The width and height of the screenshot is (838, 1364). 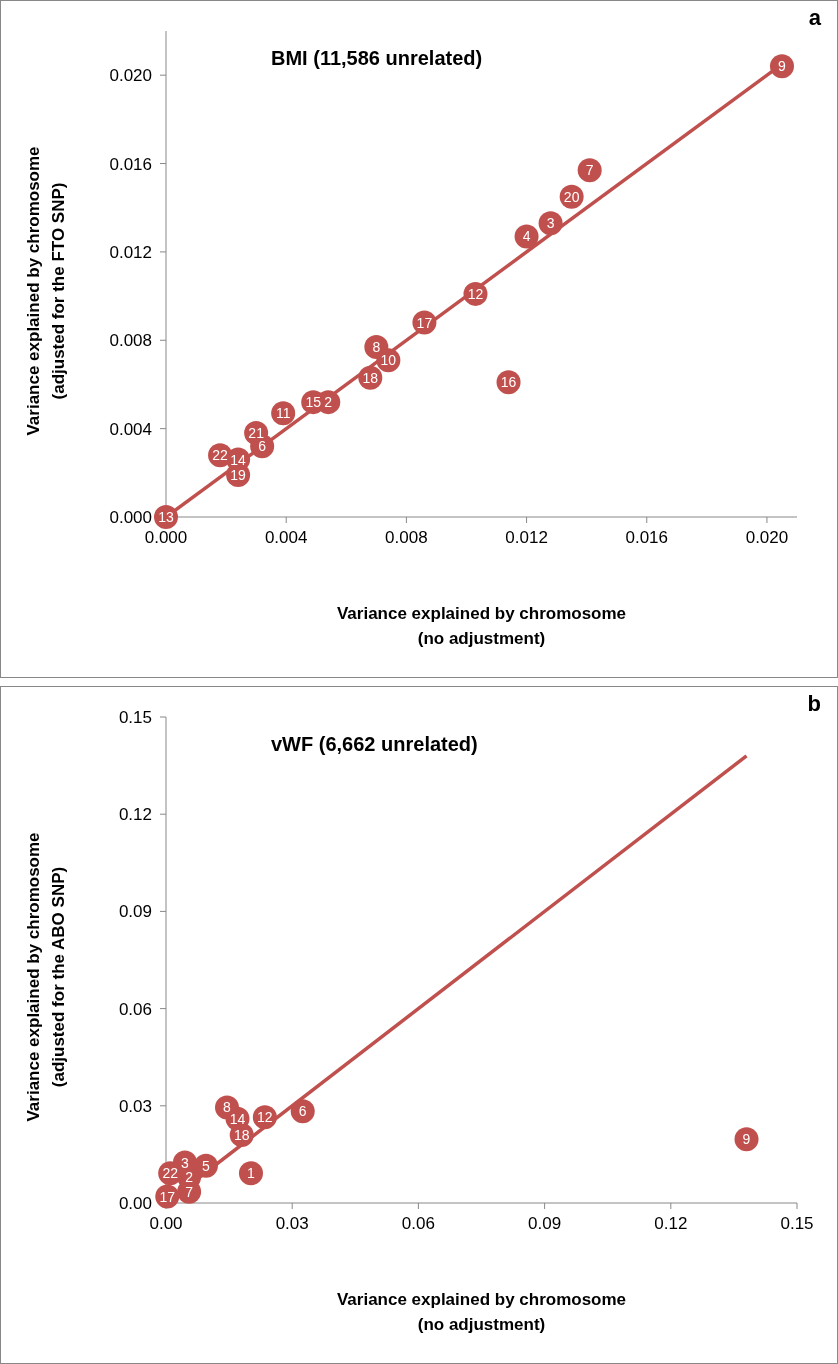 I want to click on y-tick-label: 0.016, so click(x=130, y=164).